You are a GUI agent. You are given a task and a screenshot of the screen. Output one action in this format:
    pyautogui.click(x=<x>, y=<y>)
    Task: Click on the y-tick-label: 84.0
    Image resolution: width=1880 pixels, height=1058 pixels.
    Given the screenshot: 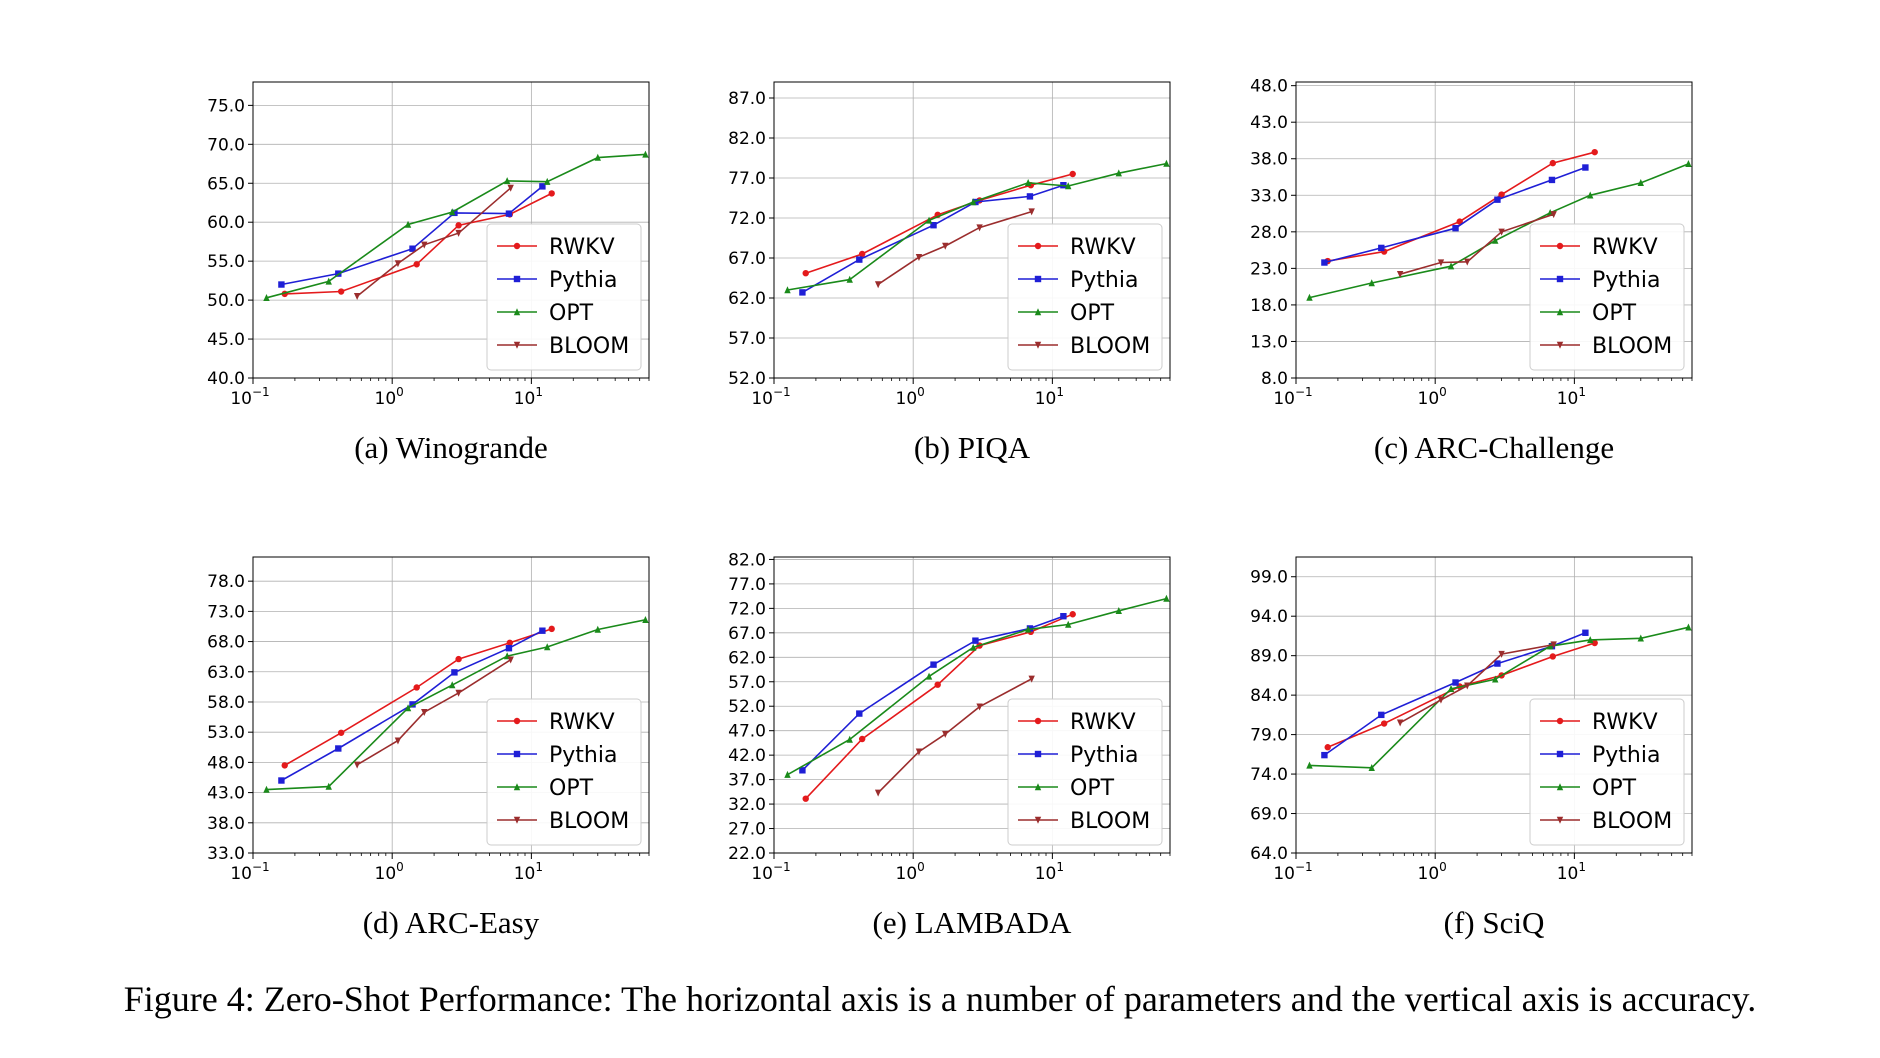 What is the action you would take?
    pyautogui.click(x=1269, y=696)
    